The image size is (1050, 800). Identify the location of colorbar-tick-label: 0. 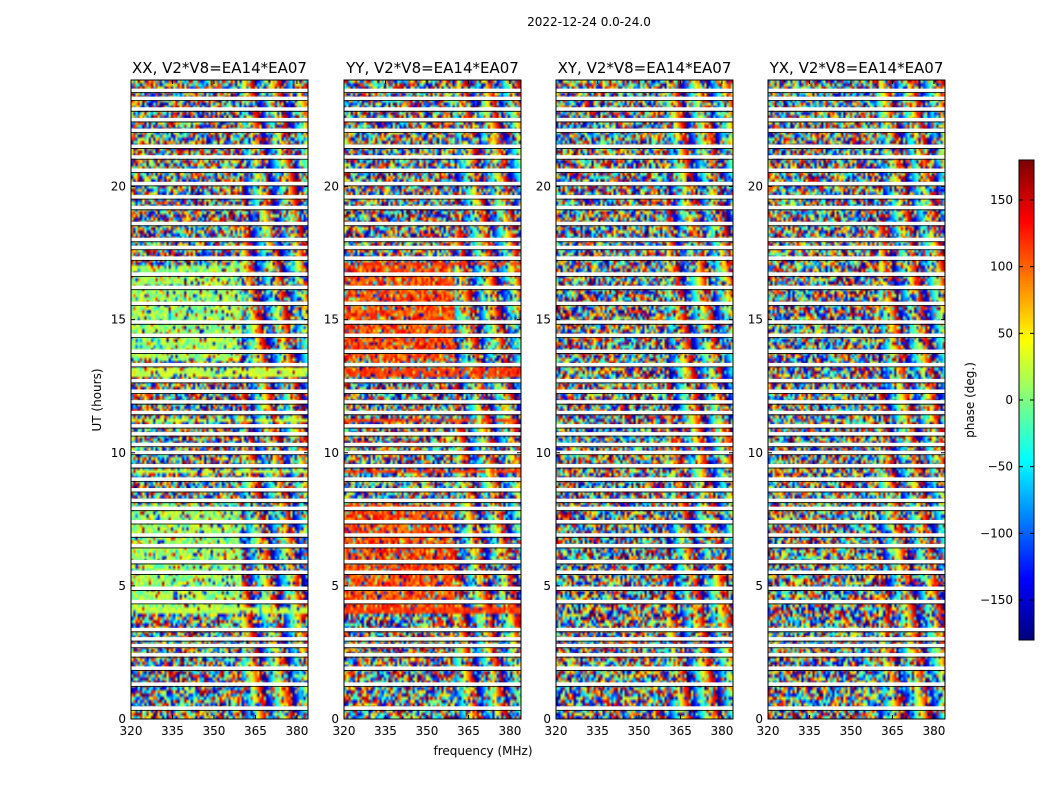
(1009, 400).